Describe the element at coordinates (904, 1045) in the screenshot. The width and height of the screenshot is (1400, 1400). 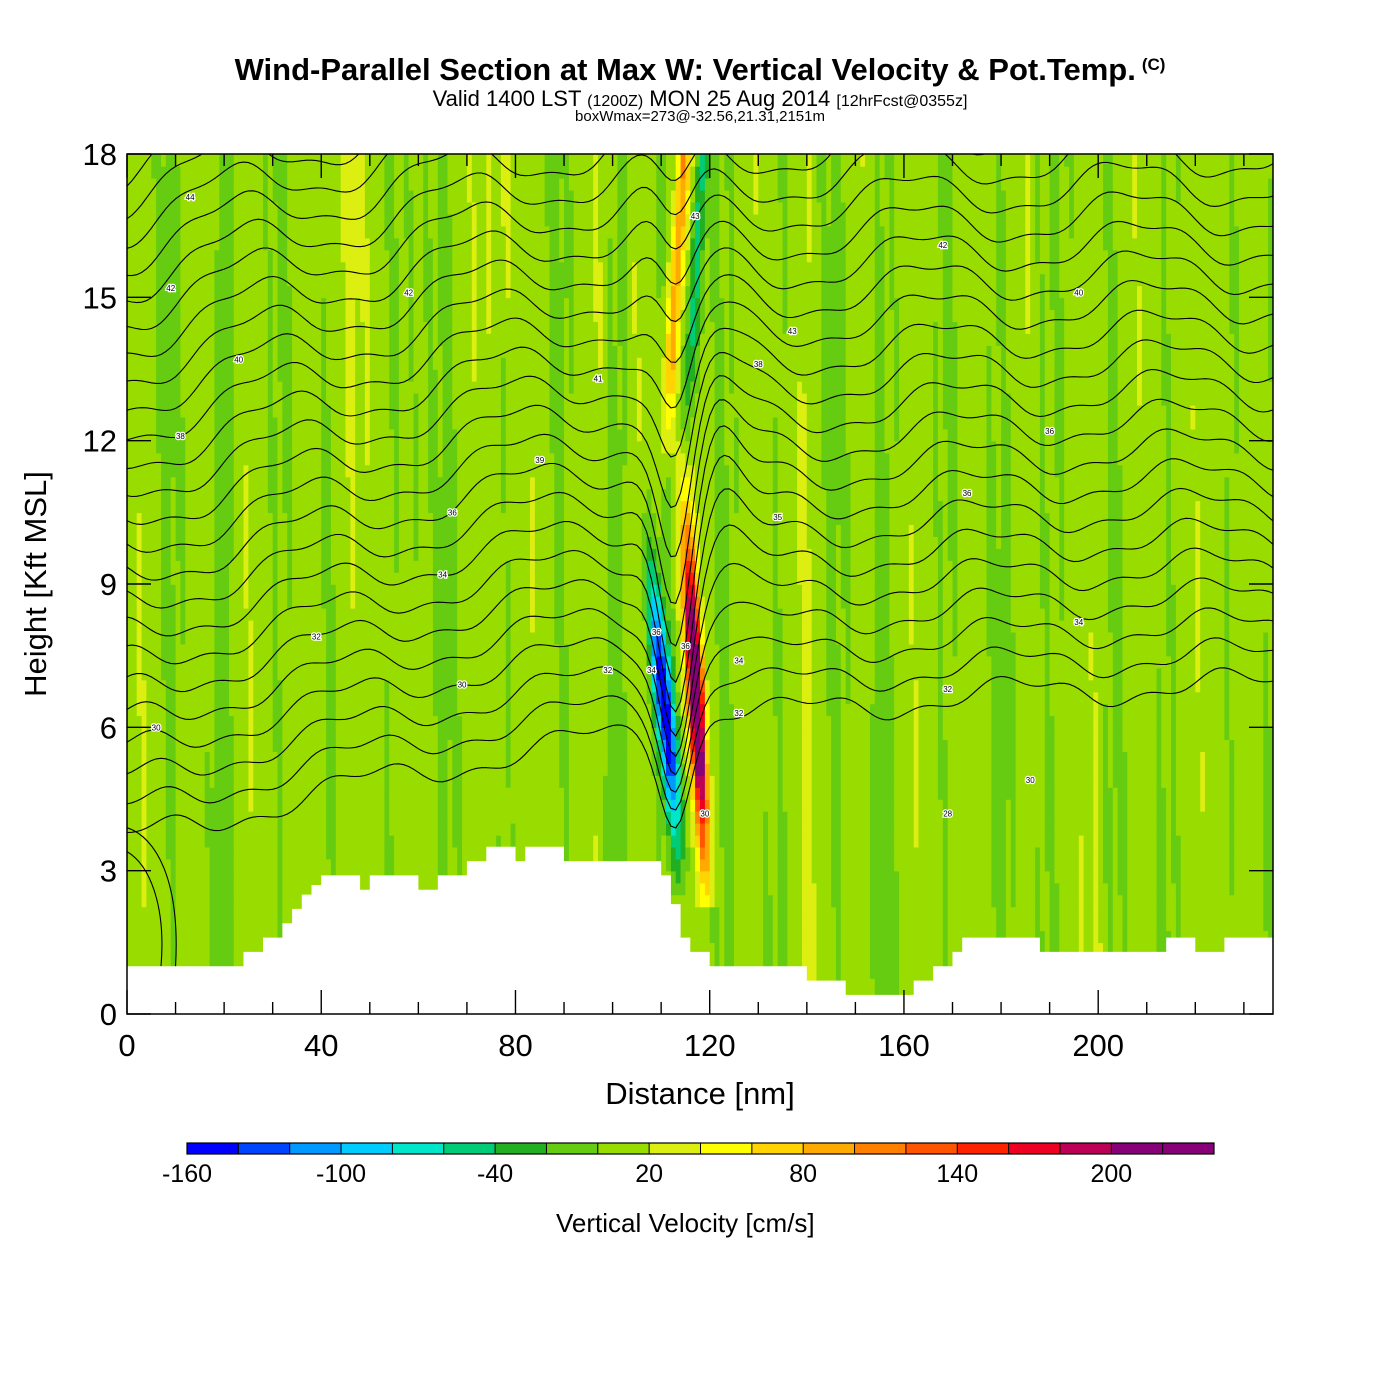
I see `x-tick-label: 160` at that location.